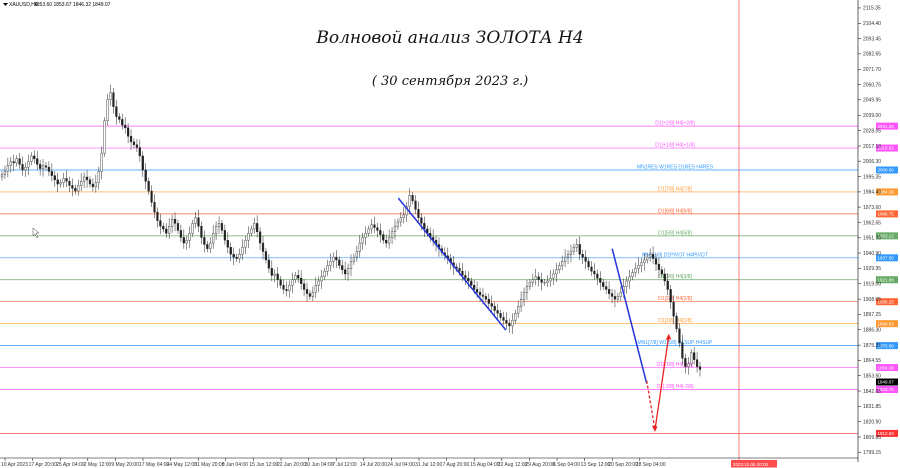  I want to click on price-tick-label: 1908.05, so click(872, 300).